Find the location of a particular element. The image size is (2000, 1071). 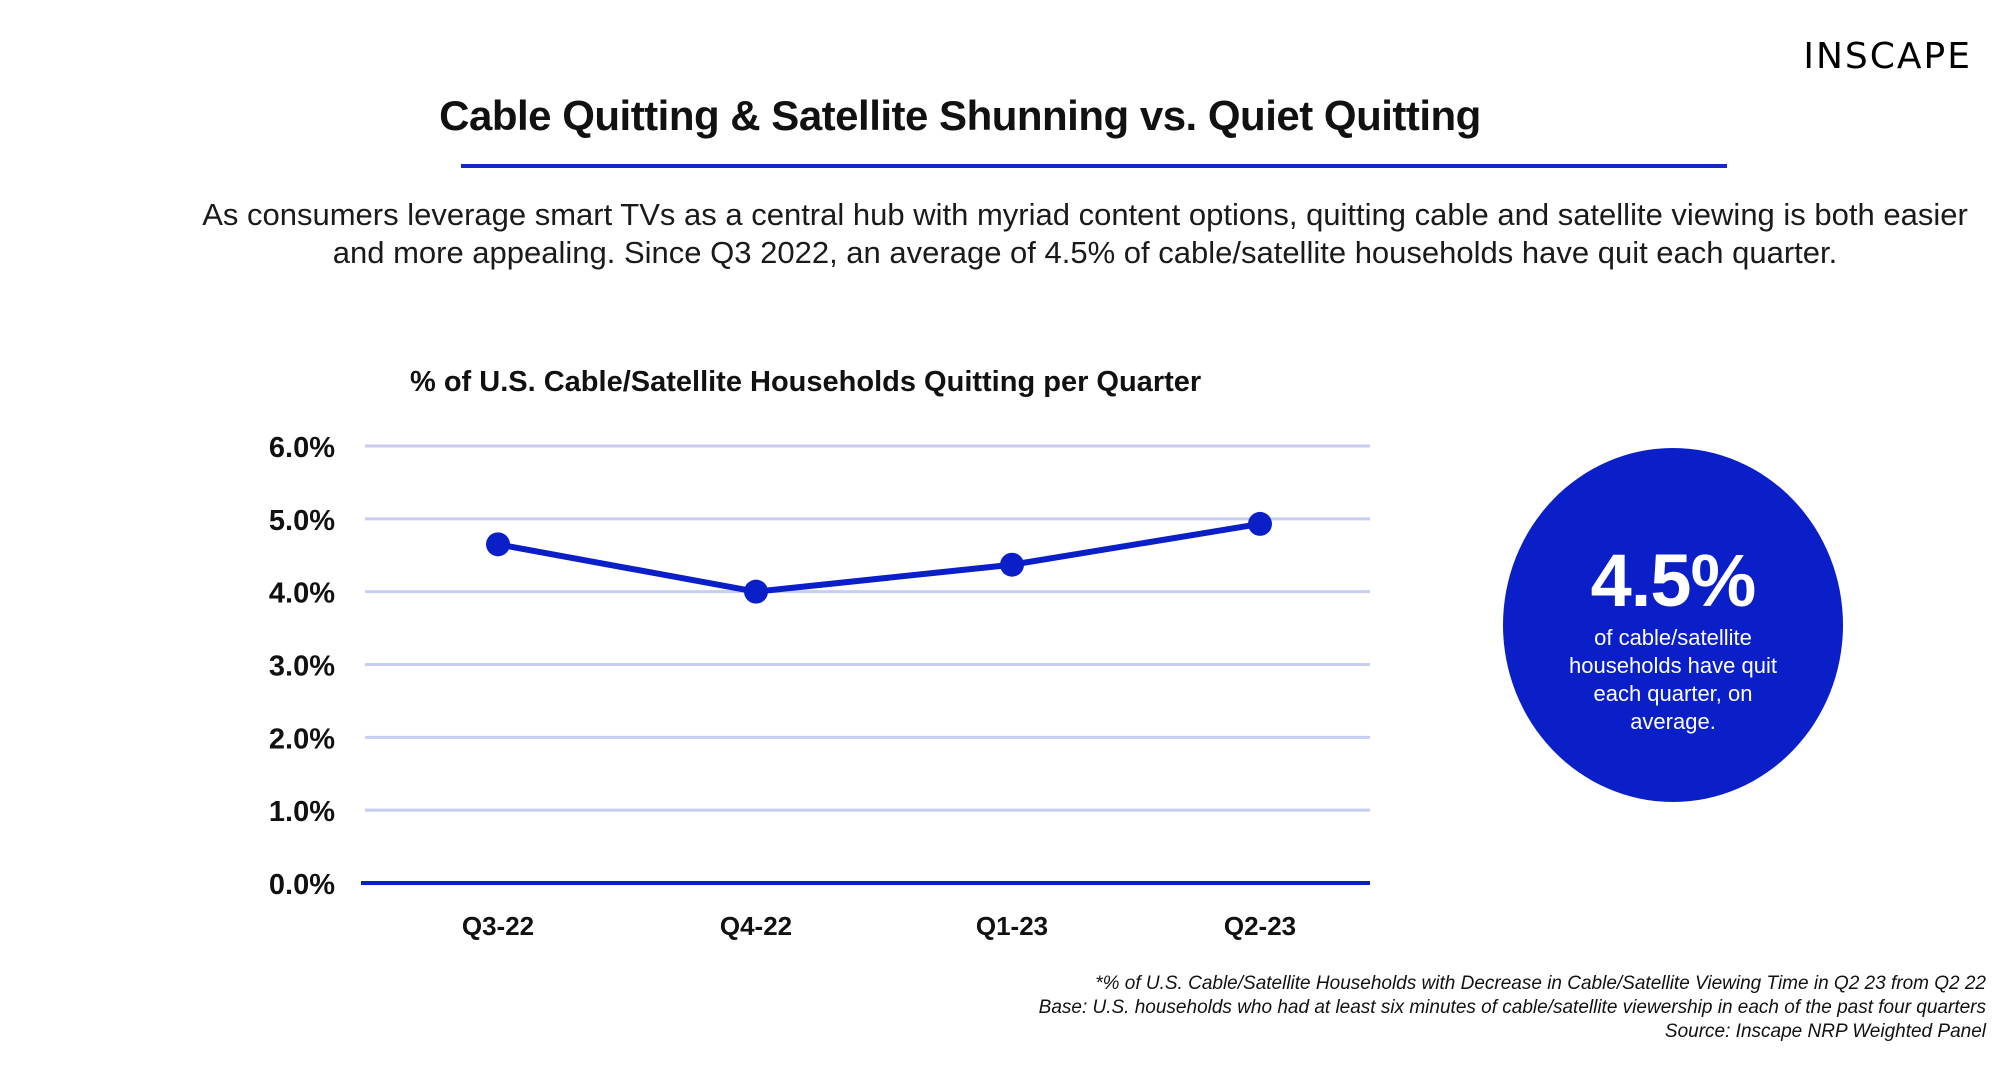

x-tick-label: Q1-23 is located at coordinates (1012, 926).